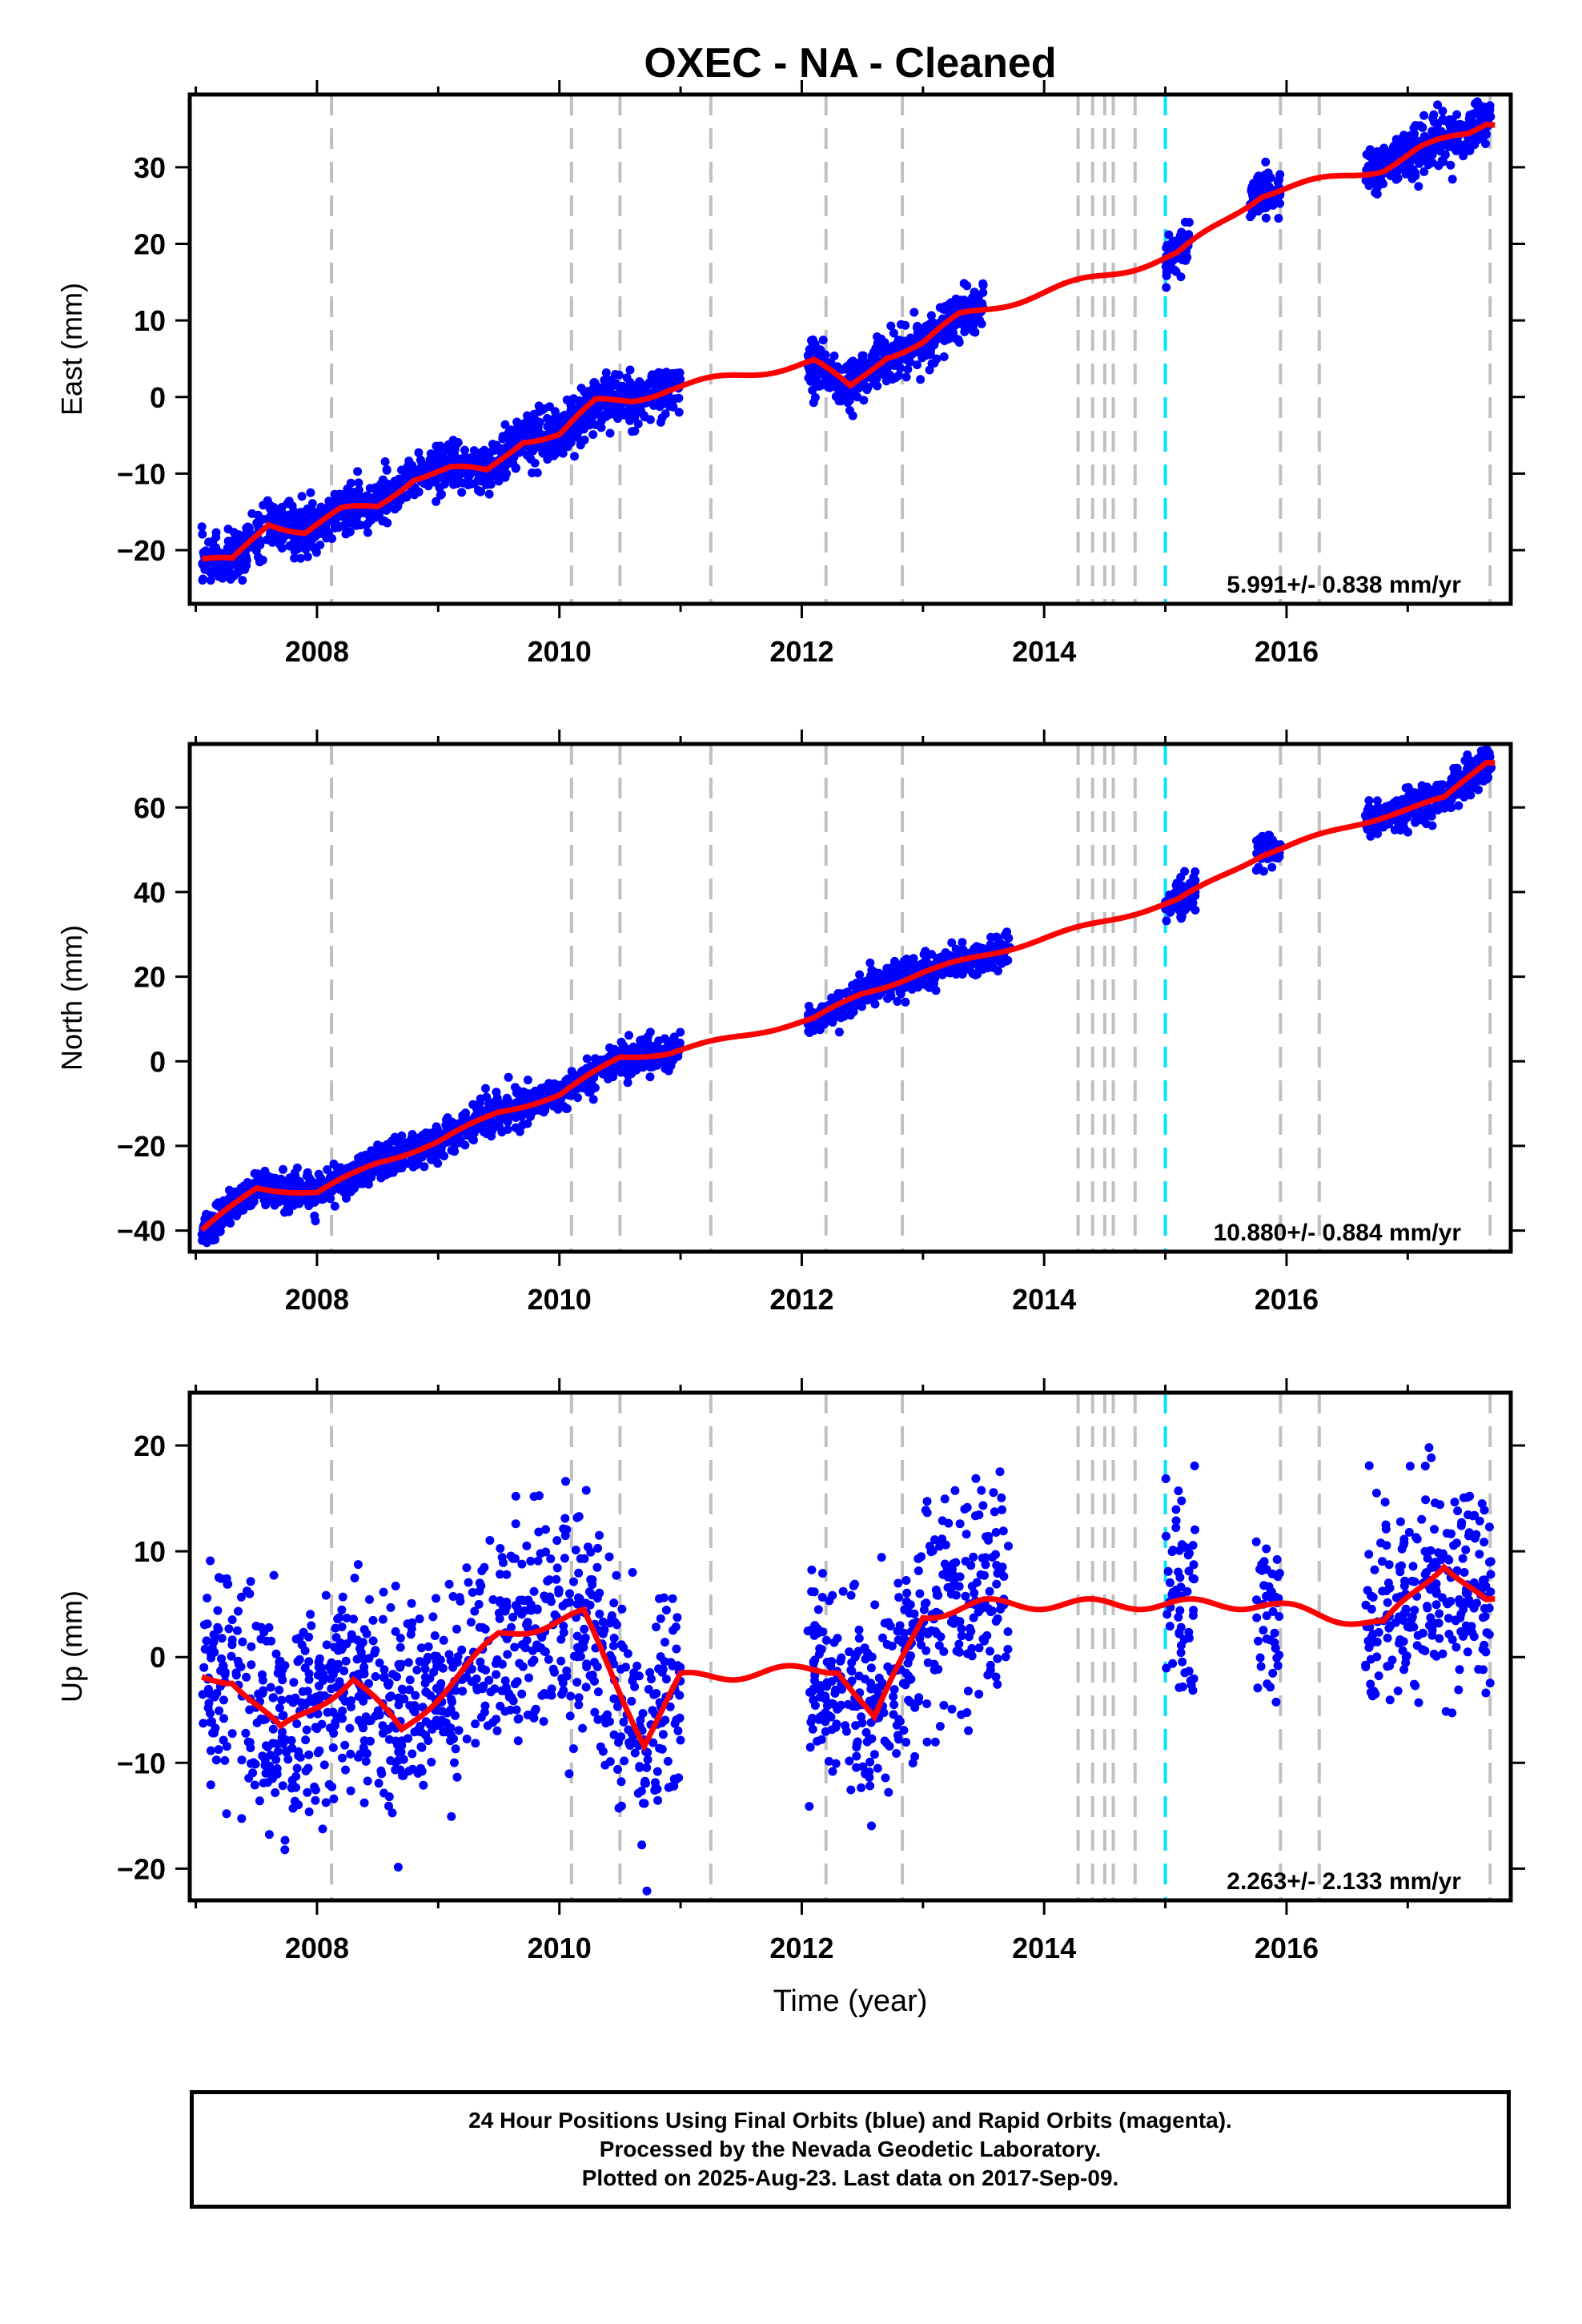 This screenshot has width=1582, height=2324. What do you see at coordinates (317, 1299) in the screenshot?
I see `x-tick-label: 2008` at bounding box center [317, 1299].